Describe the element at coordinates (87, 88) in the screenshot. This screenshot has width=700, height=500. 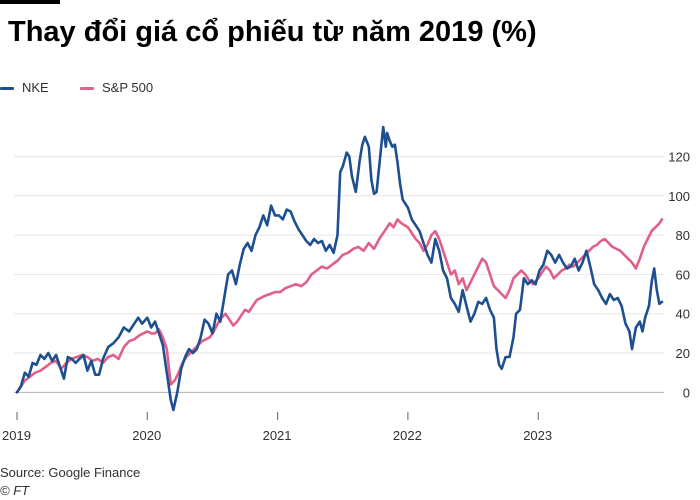
I see `legend-swatch-sp500` at that location.